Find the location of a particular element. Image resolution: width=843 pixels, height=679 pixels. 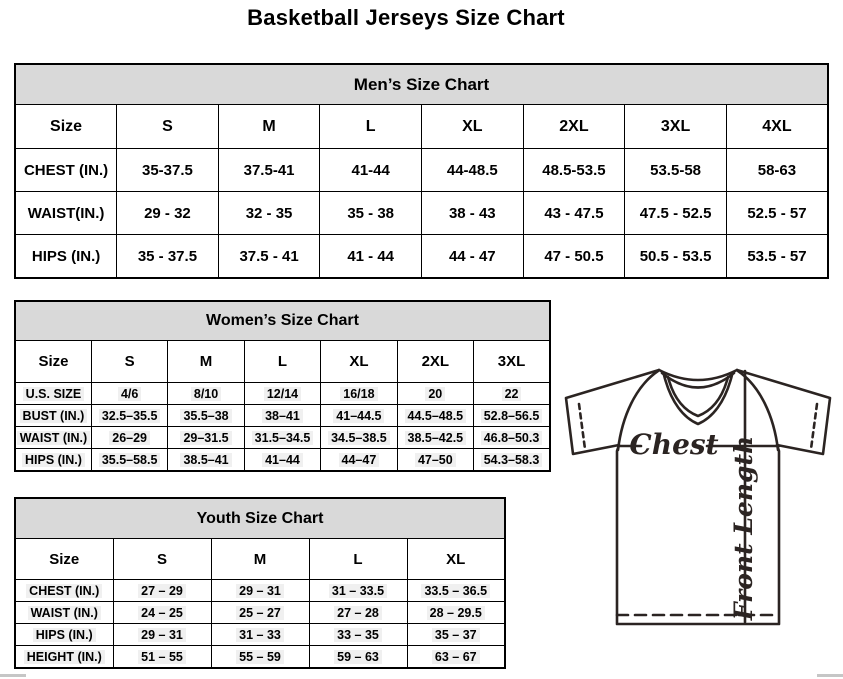

size-value-cell: 29–31.5 is located at coordinates (206, 437).